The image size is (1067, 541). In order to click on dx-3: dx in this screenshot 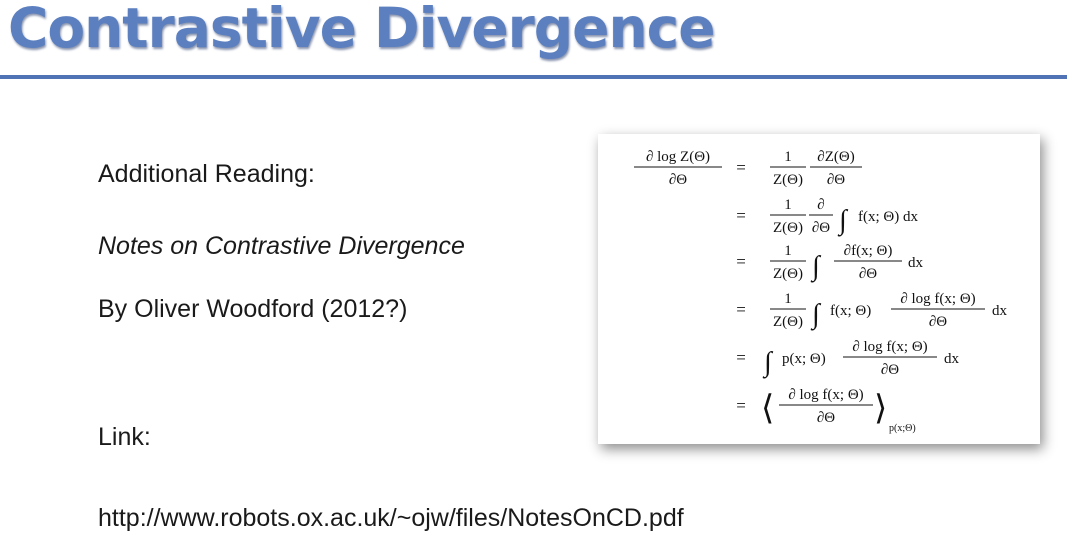, I will do `click(916, 263)`.